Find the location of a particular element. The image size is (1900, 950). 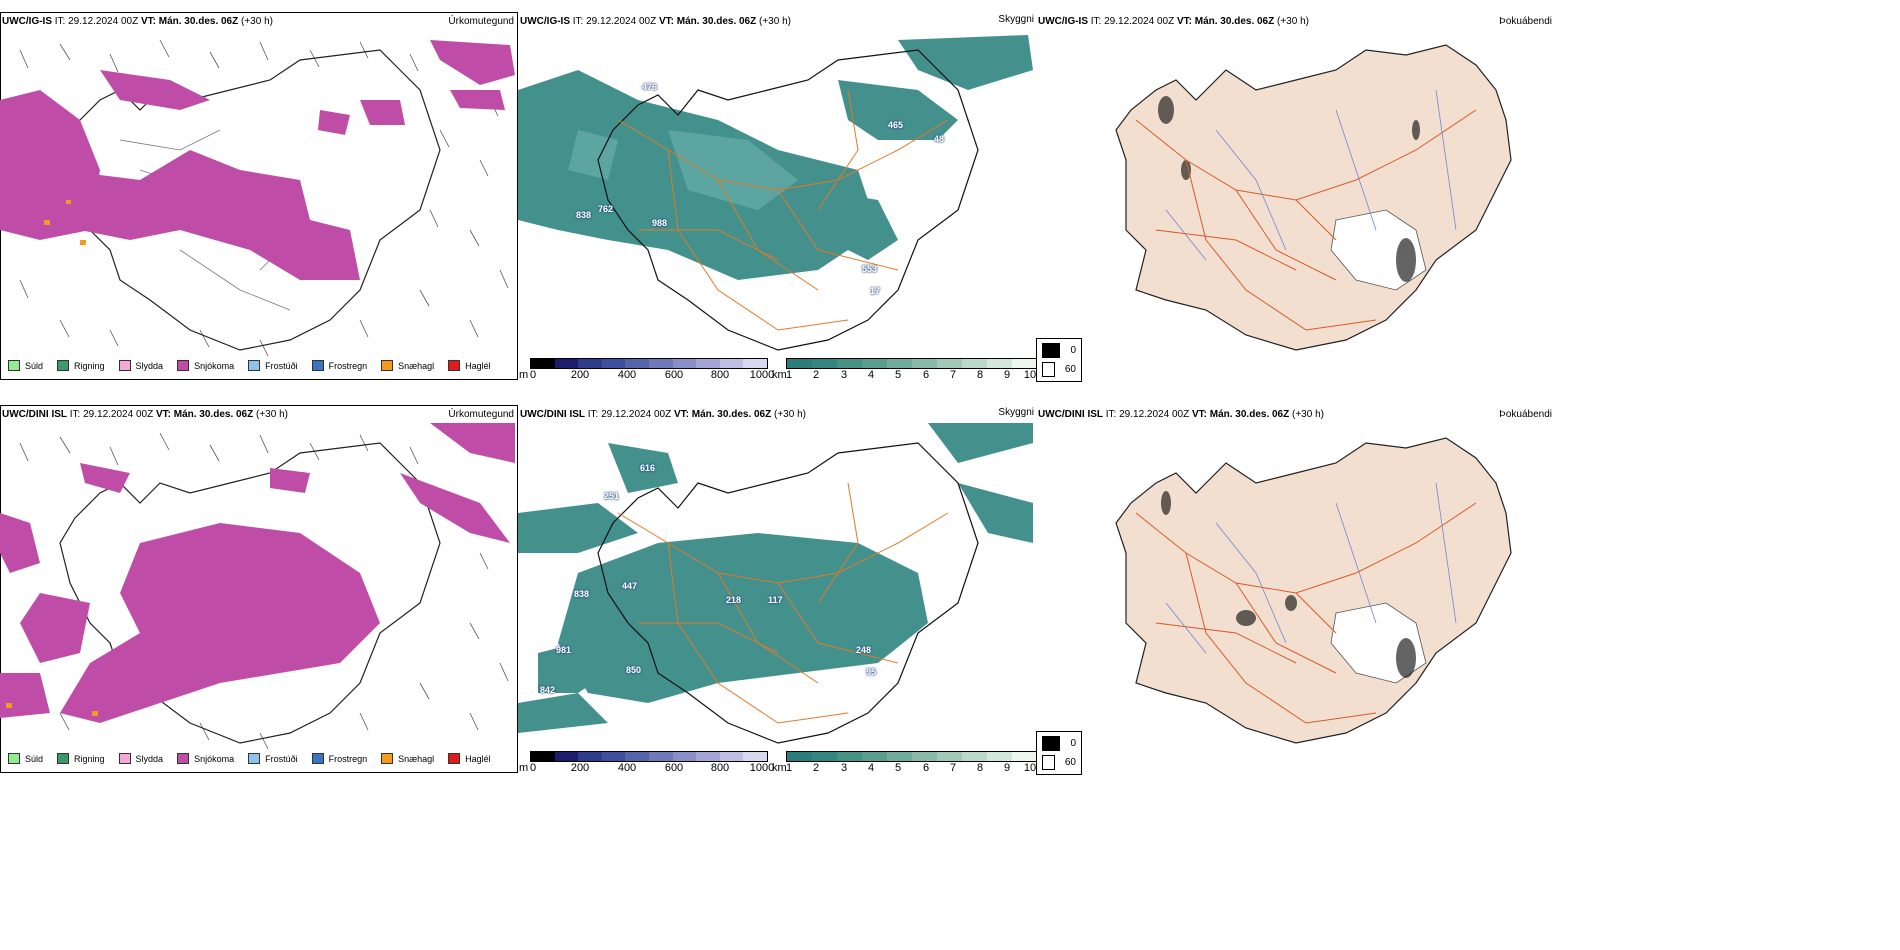

visibility-value: 850 is located at coordinates (634, 670).